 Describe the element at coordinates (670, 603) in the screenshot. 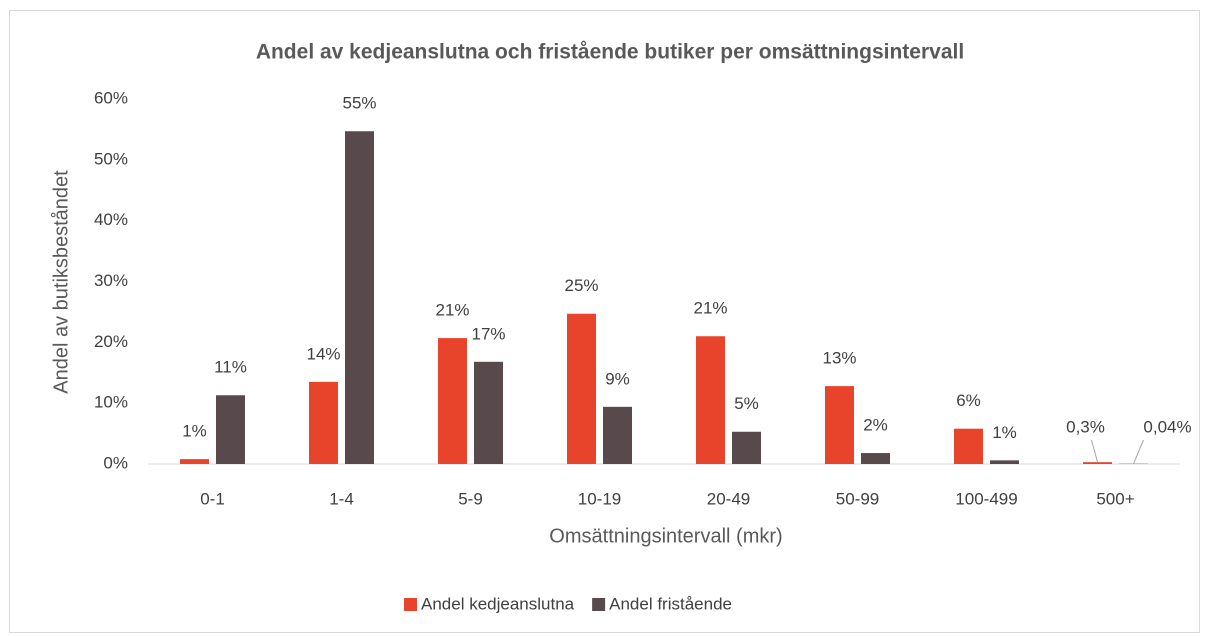

I see `legend-label: Andel fristående` at that location.